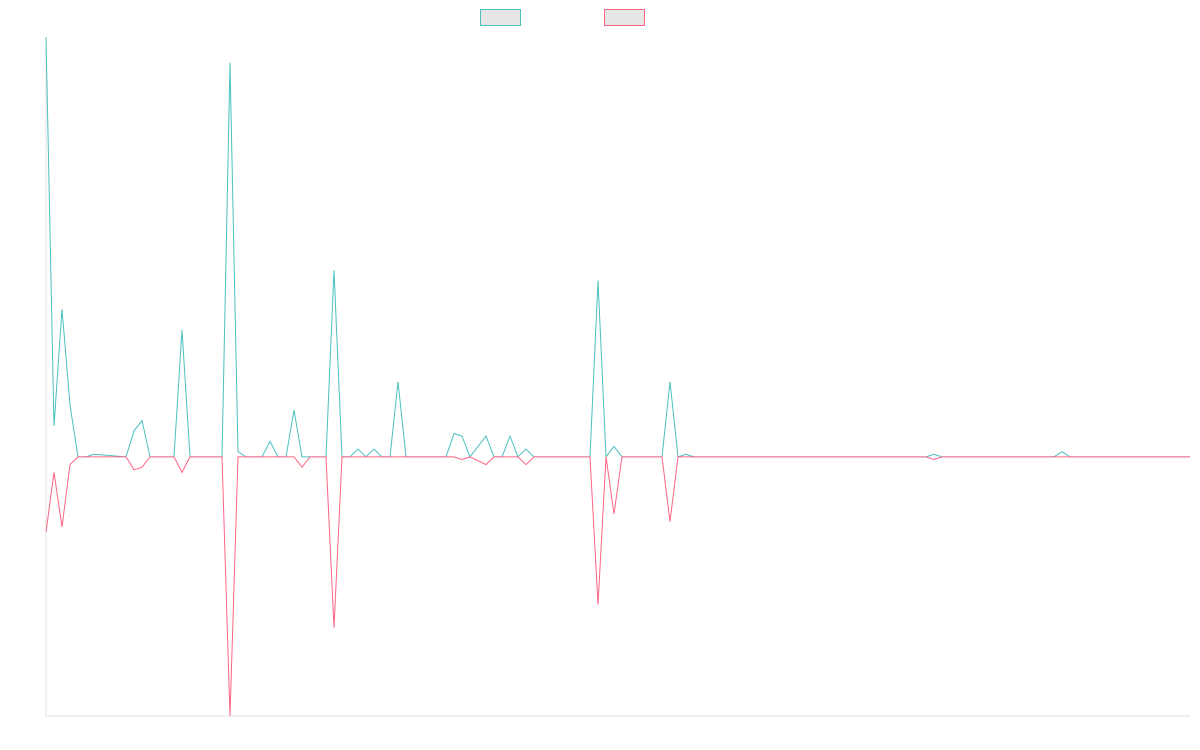  What do you see at coordinates (562, 17) in the screenshot?
I see `legend` at bounding box center [562, 17].